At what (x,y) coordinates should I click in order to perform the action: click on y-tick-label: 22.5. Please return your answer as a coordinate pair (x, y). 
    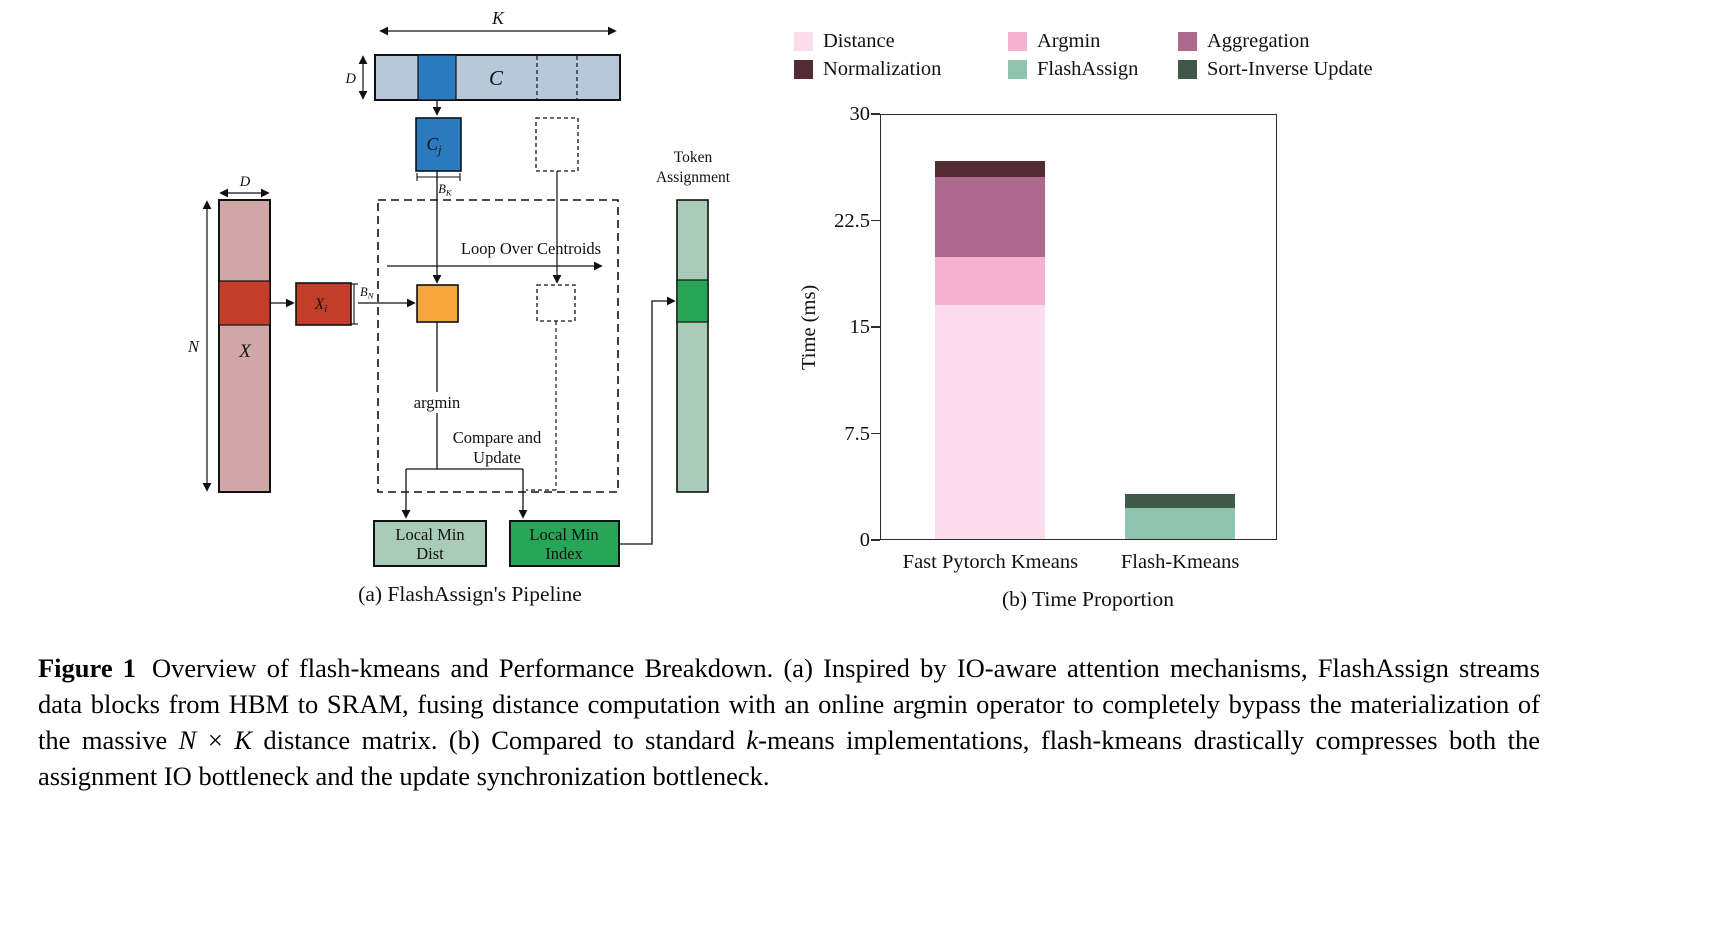
    Looking at the image, I should click on (852, 220).